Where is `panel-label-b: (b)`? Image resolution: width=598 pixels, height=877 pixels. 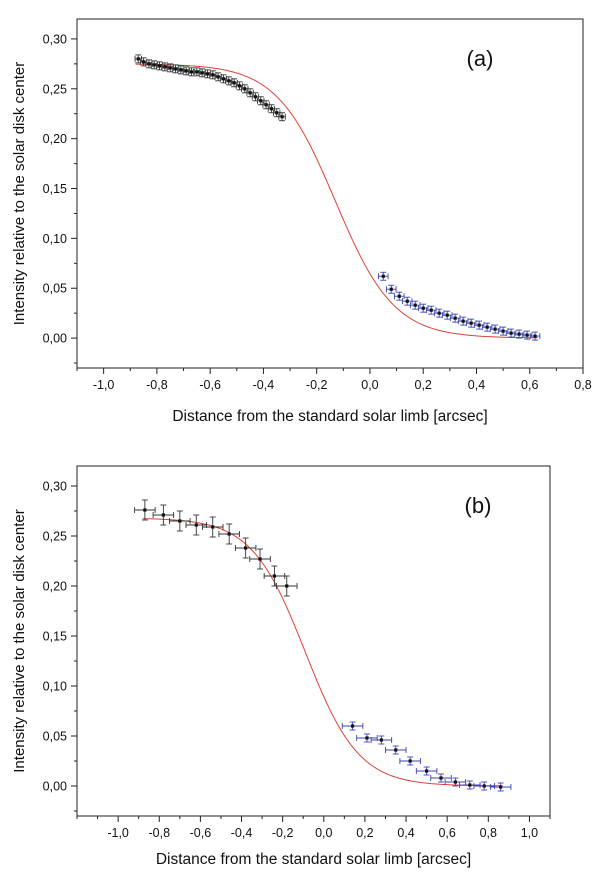
panel-label-b: (b) is located at coordinates (478, 505).